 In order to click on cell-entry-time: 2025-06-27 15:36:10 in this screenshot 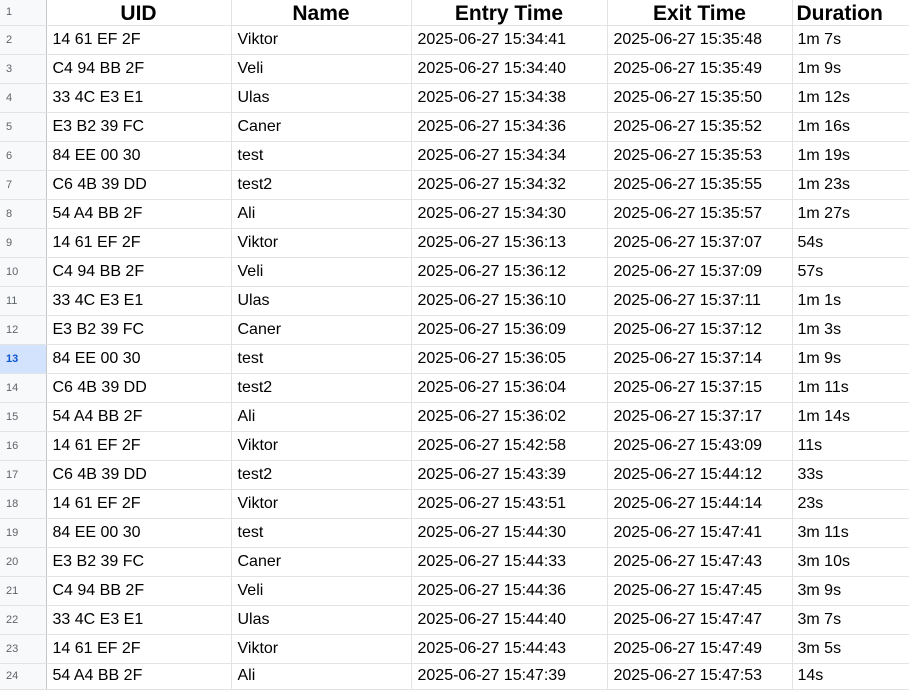, I will do `click(509, 301)`.